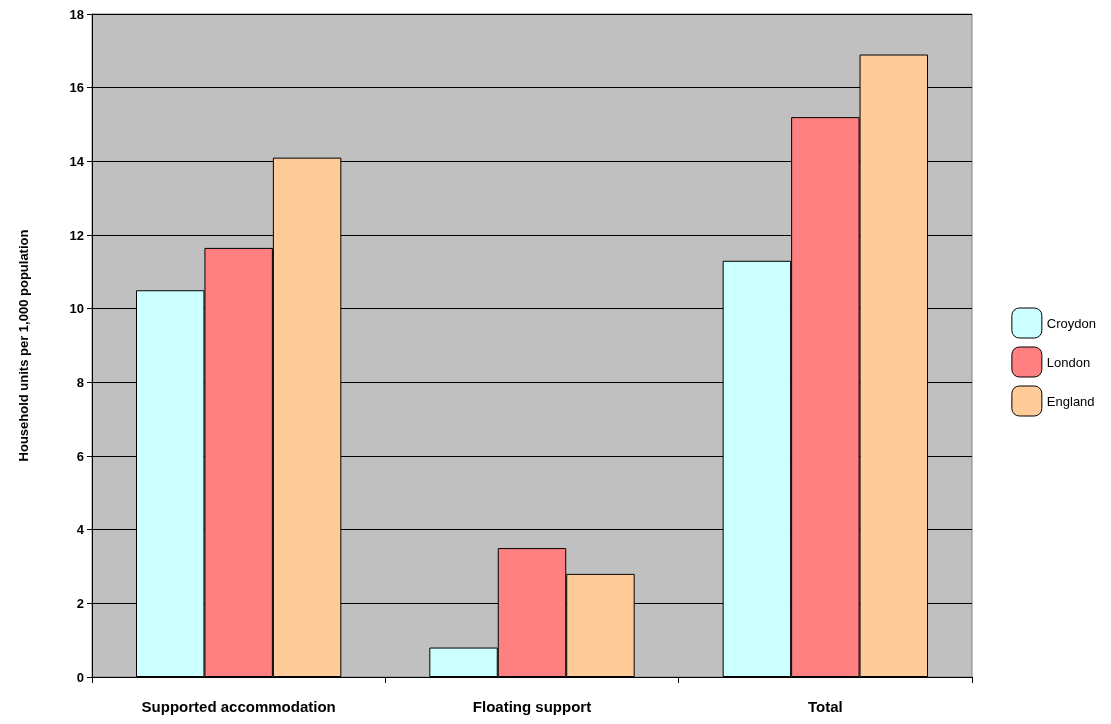 The height and width of the screenshot is (724, 1111). What do you see at coordinates (80, 530) in the screenshot?
I see `y-tick-label: 4` at bounding box center [80, 530].